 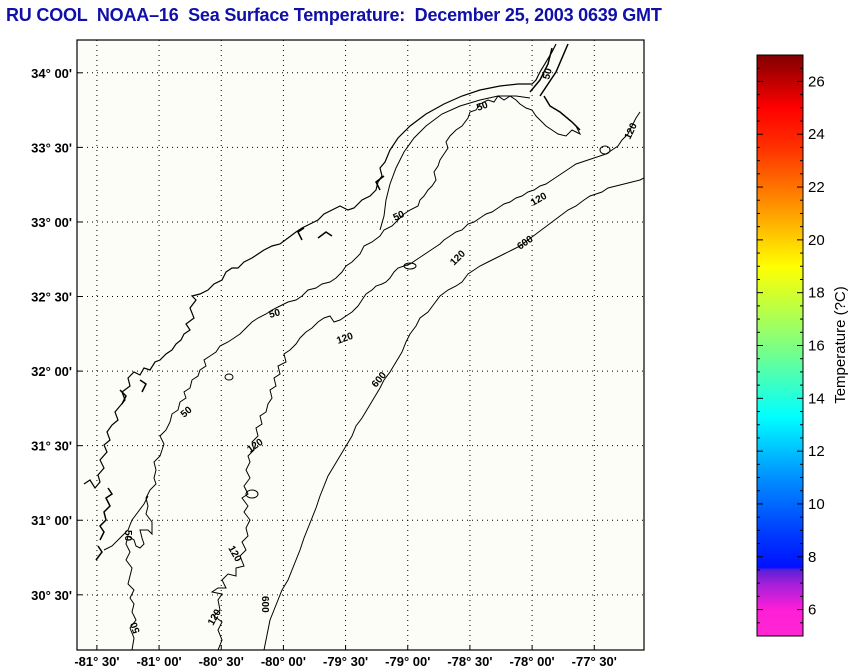 I want to click on colorbar-tick-label: 10, so click(x=816, y=504).